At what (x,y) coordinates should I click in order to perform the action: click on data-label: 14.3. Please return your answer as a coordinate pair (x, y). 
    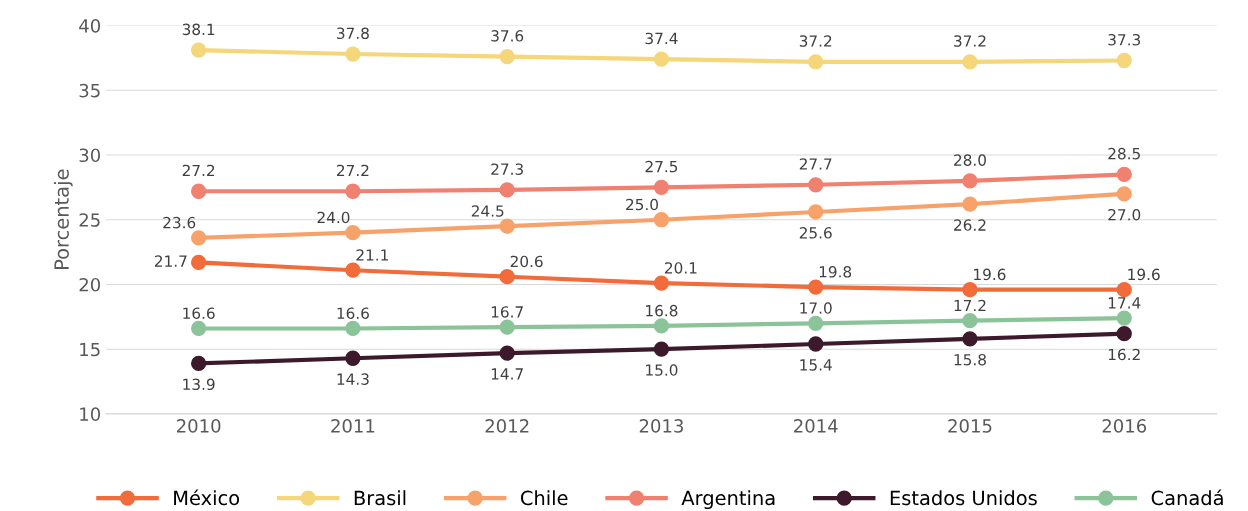
    Looking at the image, I should click on (353, 379).